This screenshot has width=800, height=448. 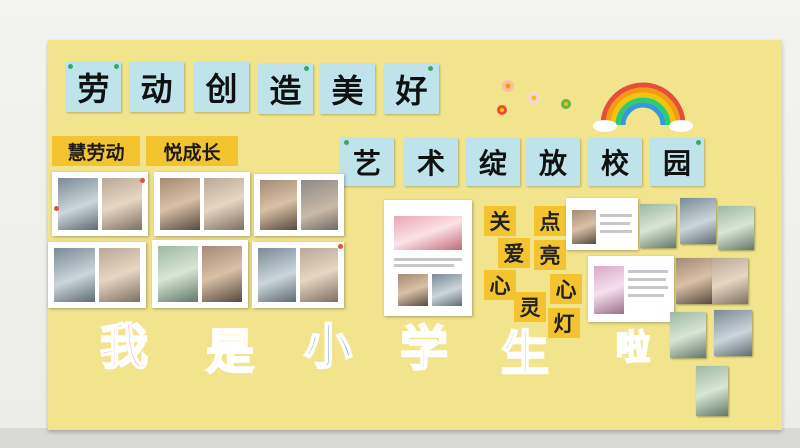 What do you see at coordinates (347, 89) in the screenshot?
I see `title-char-5: 美` at bounding box center [347, 89].